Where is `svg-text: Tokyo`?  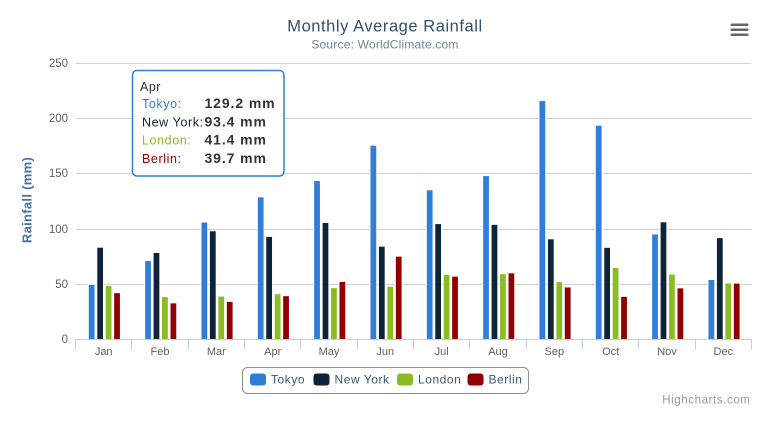
svg-text: Tokyo is located at coordinates (288, 380).